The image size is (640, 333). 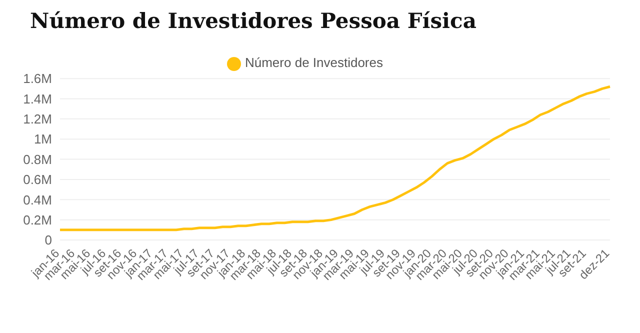 What do you see at coordinates (43, 139) in the screenshot?
I see `y-tick-label: 1M` at bounding box center [43, 139].